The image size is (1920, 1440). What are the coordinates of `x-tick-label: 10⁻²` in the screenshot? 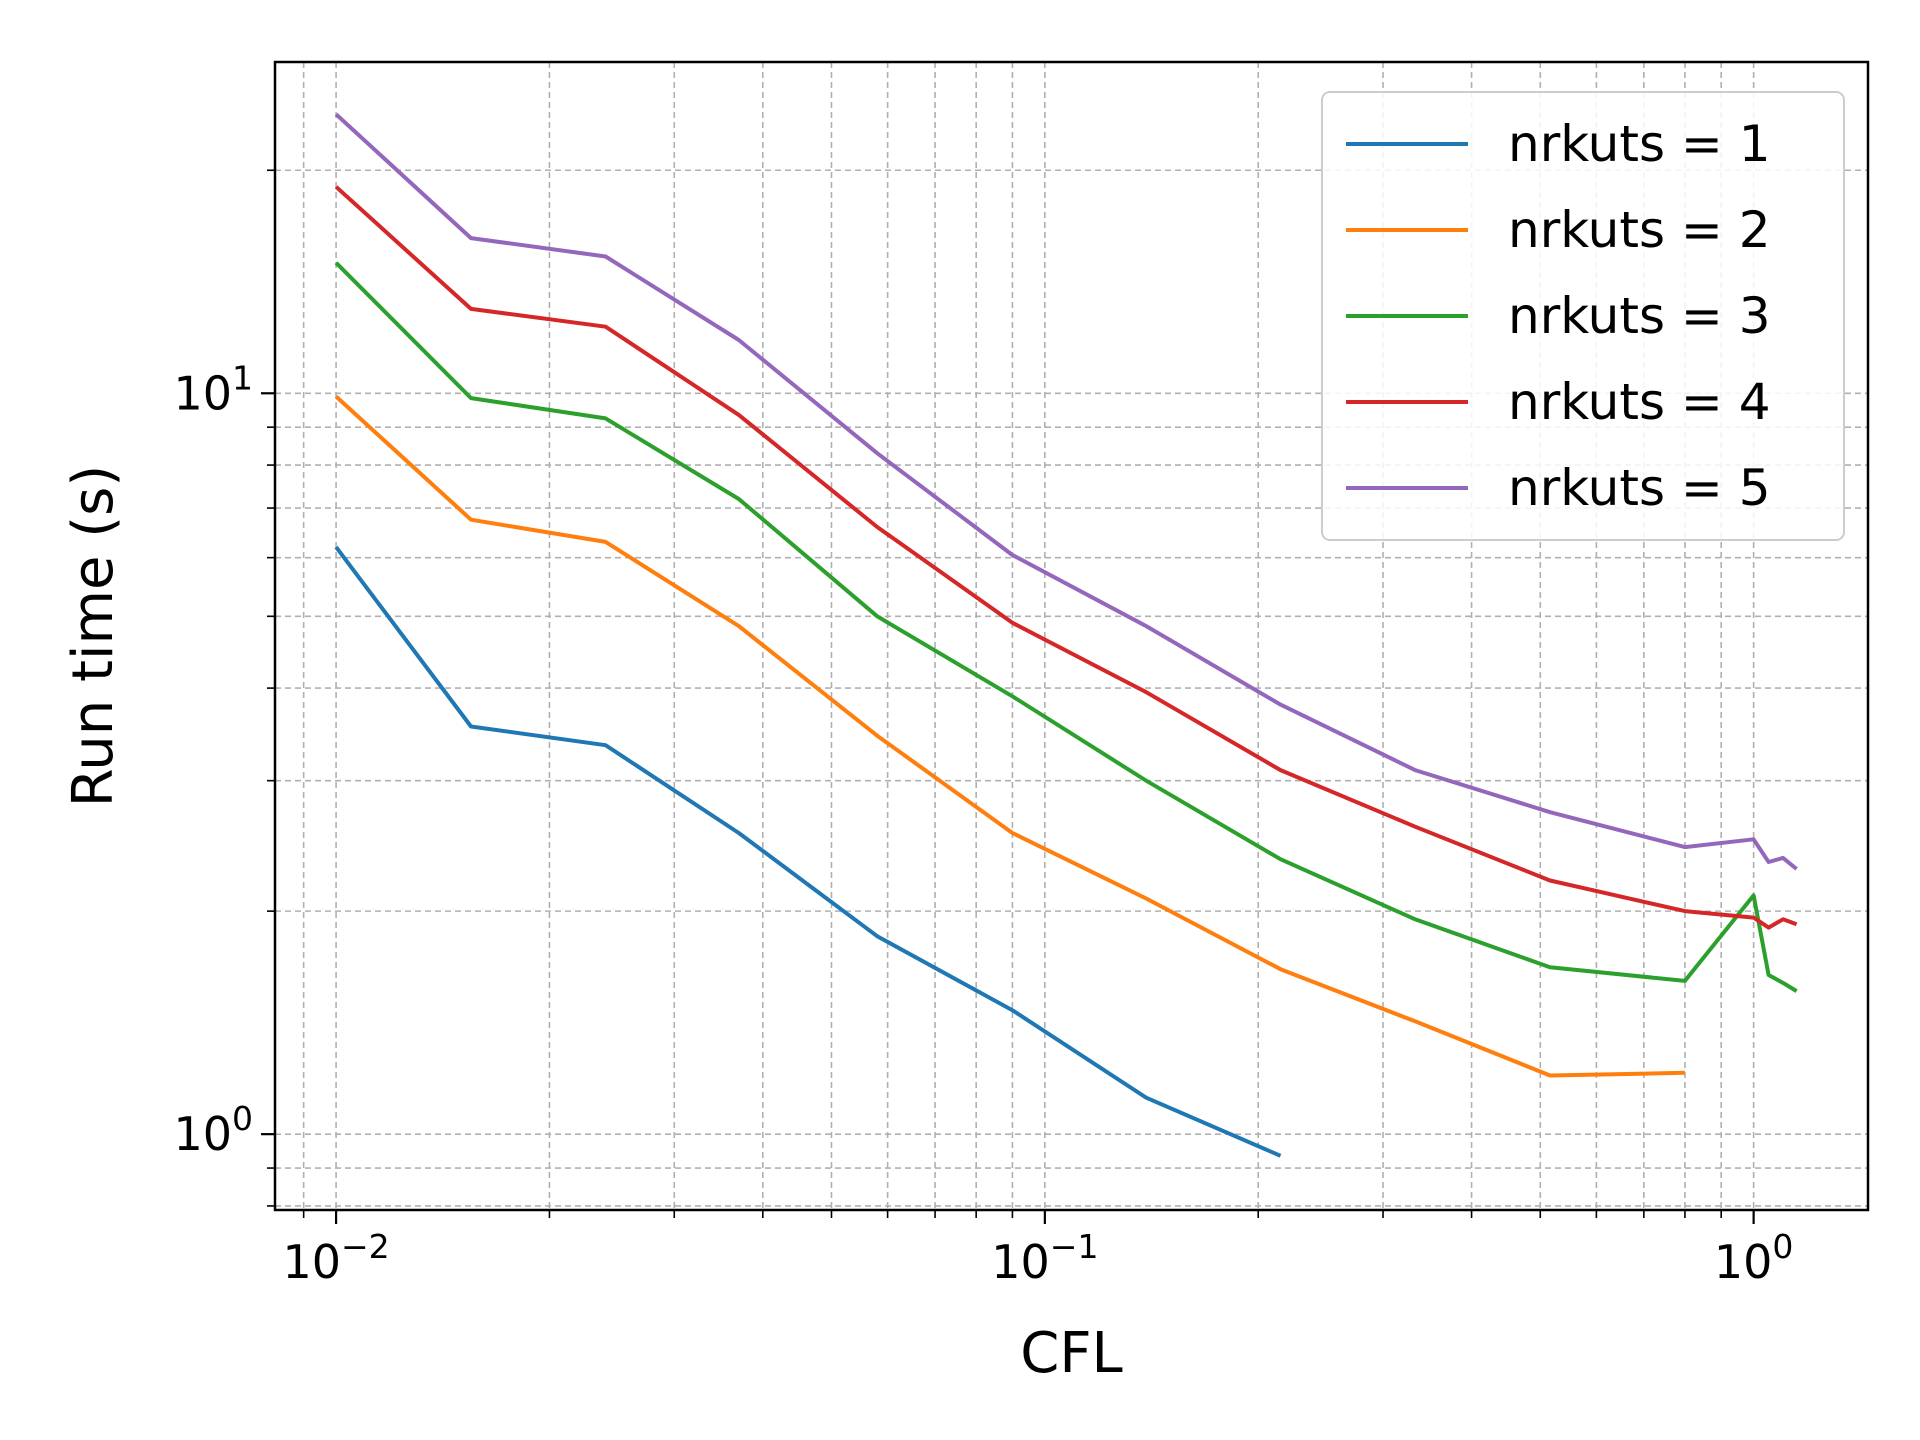 It's located at (335, 1258).